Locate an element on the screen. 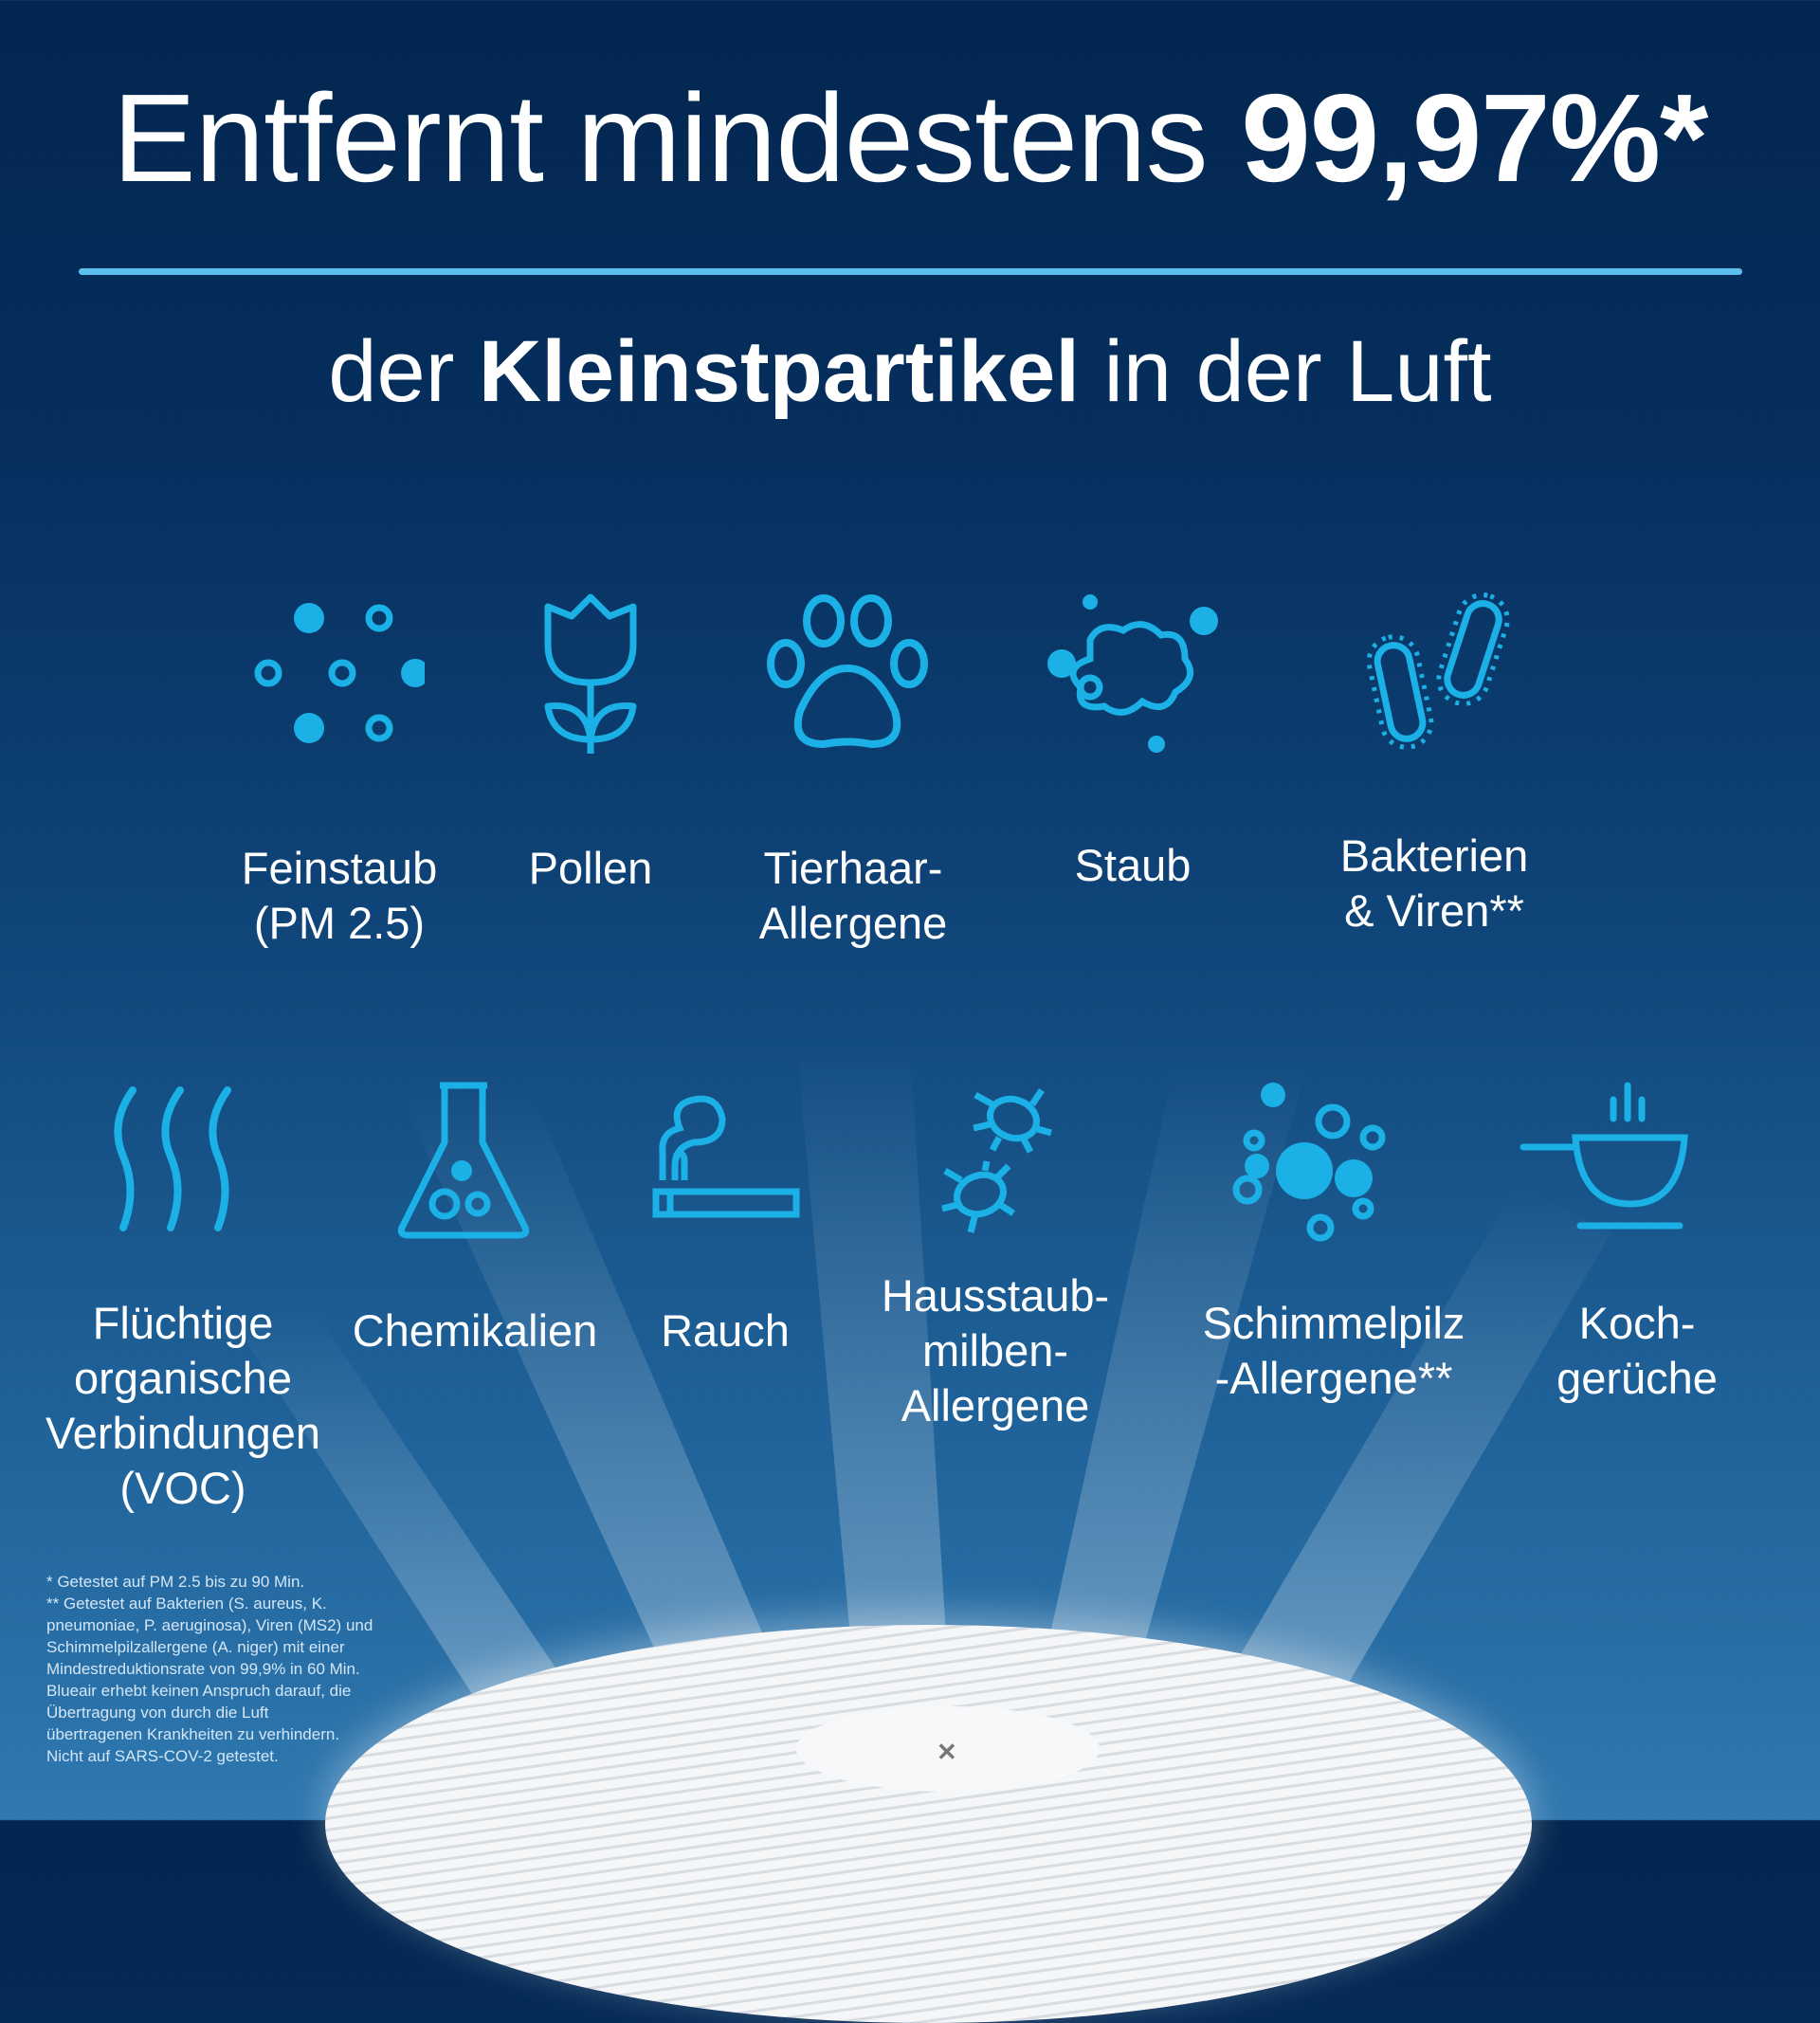  subheadline-highlight: Kleinstpartikel is located at coordinates (779, 372).